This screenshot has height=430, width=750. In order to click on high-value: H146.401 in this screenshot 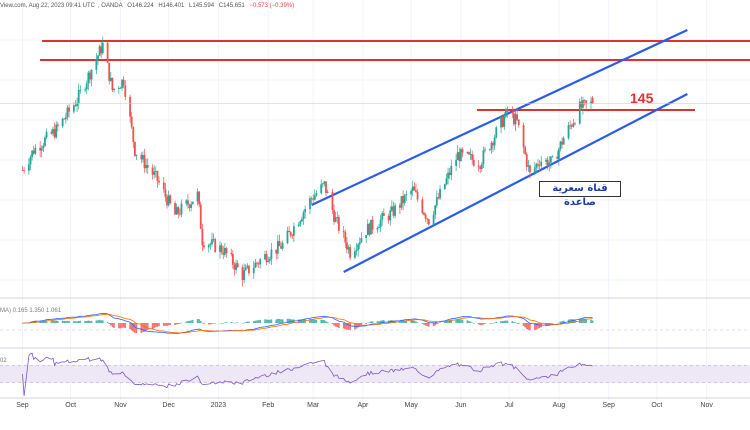, I will do `click(171, 6)`.